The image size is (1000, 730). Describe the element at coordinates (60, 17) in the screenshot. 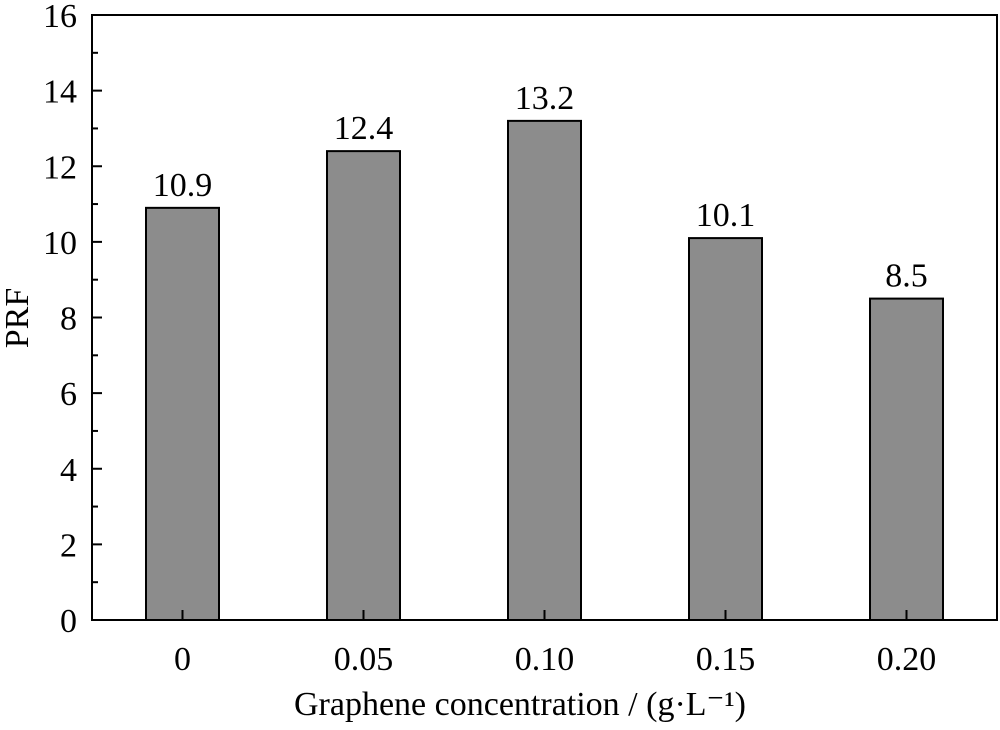

I see `y-tick-label-16: 16` at that location.